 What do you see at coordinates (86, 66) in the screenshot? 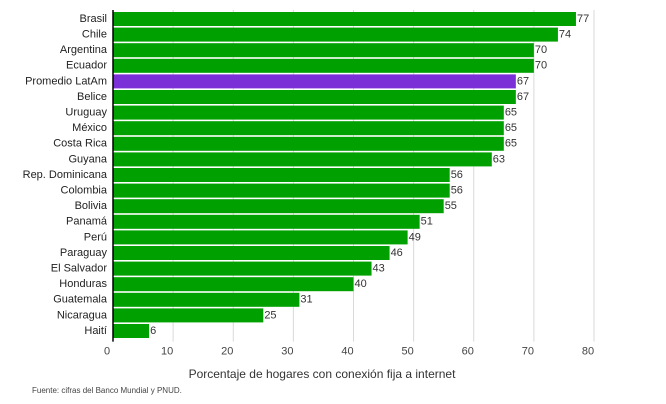
I see `category-label-3: Ecuador` at bounding box center [86, 66].